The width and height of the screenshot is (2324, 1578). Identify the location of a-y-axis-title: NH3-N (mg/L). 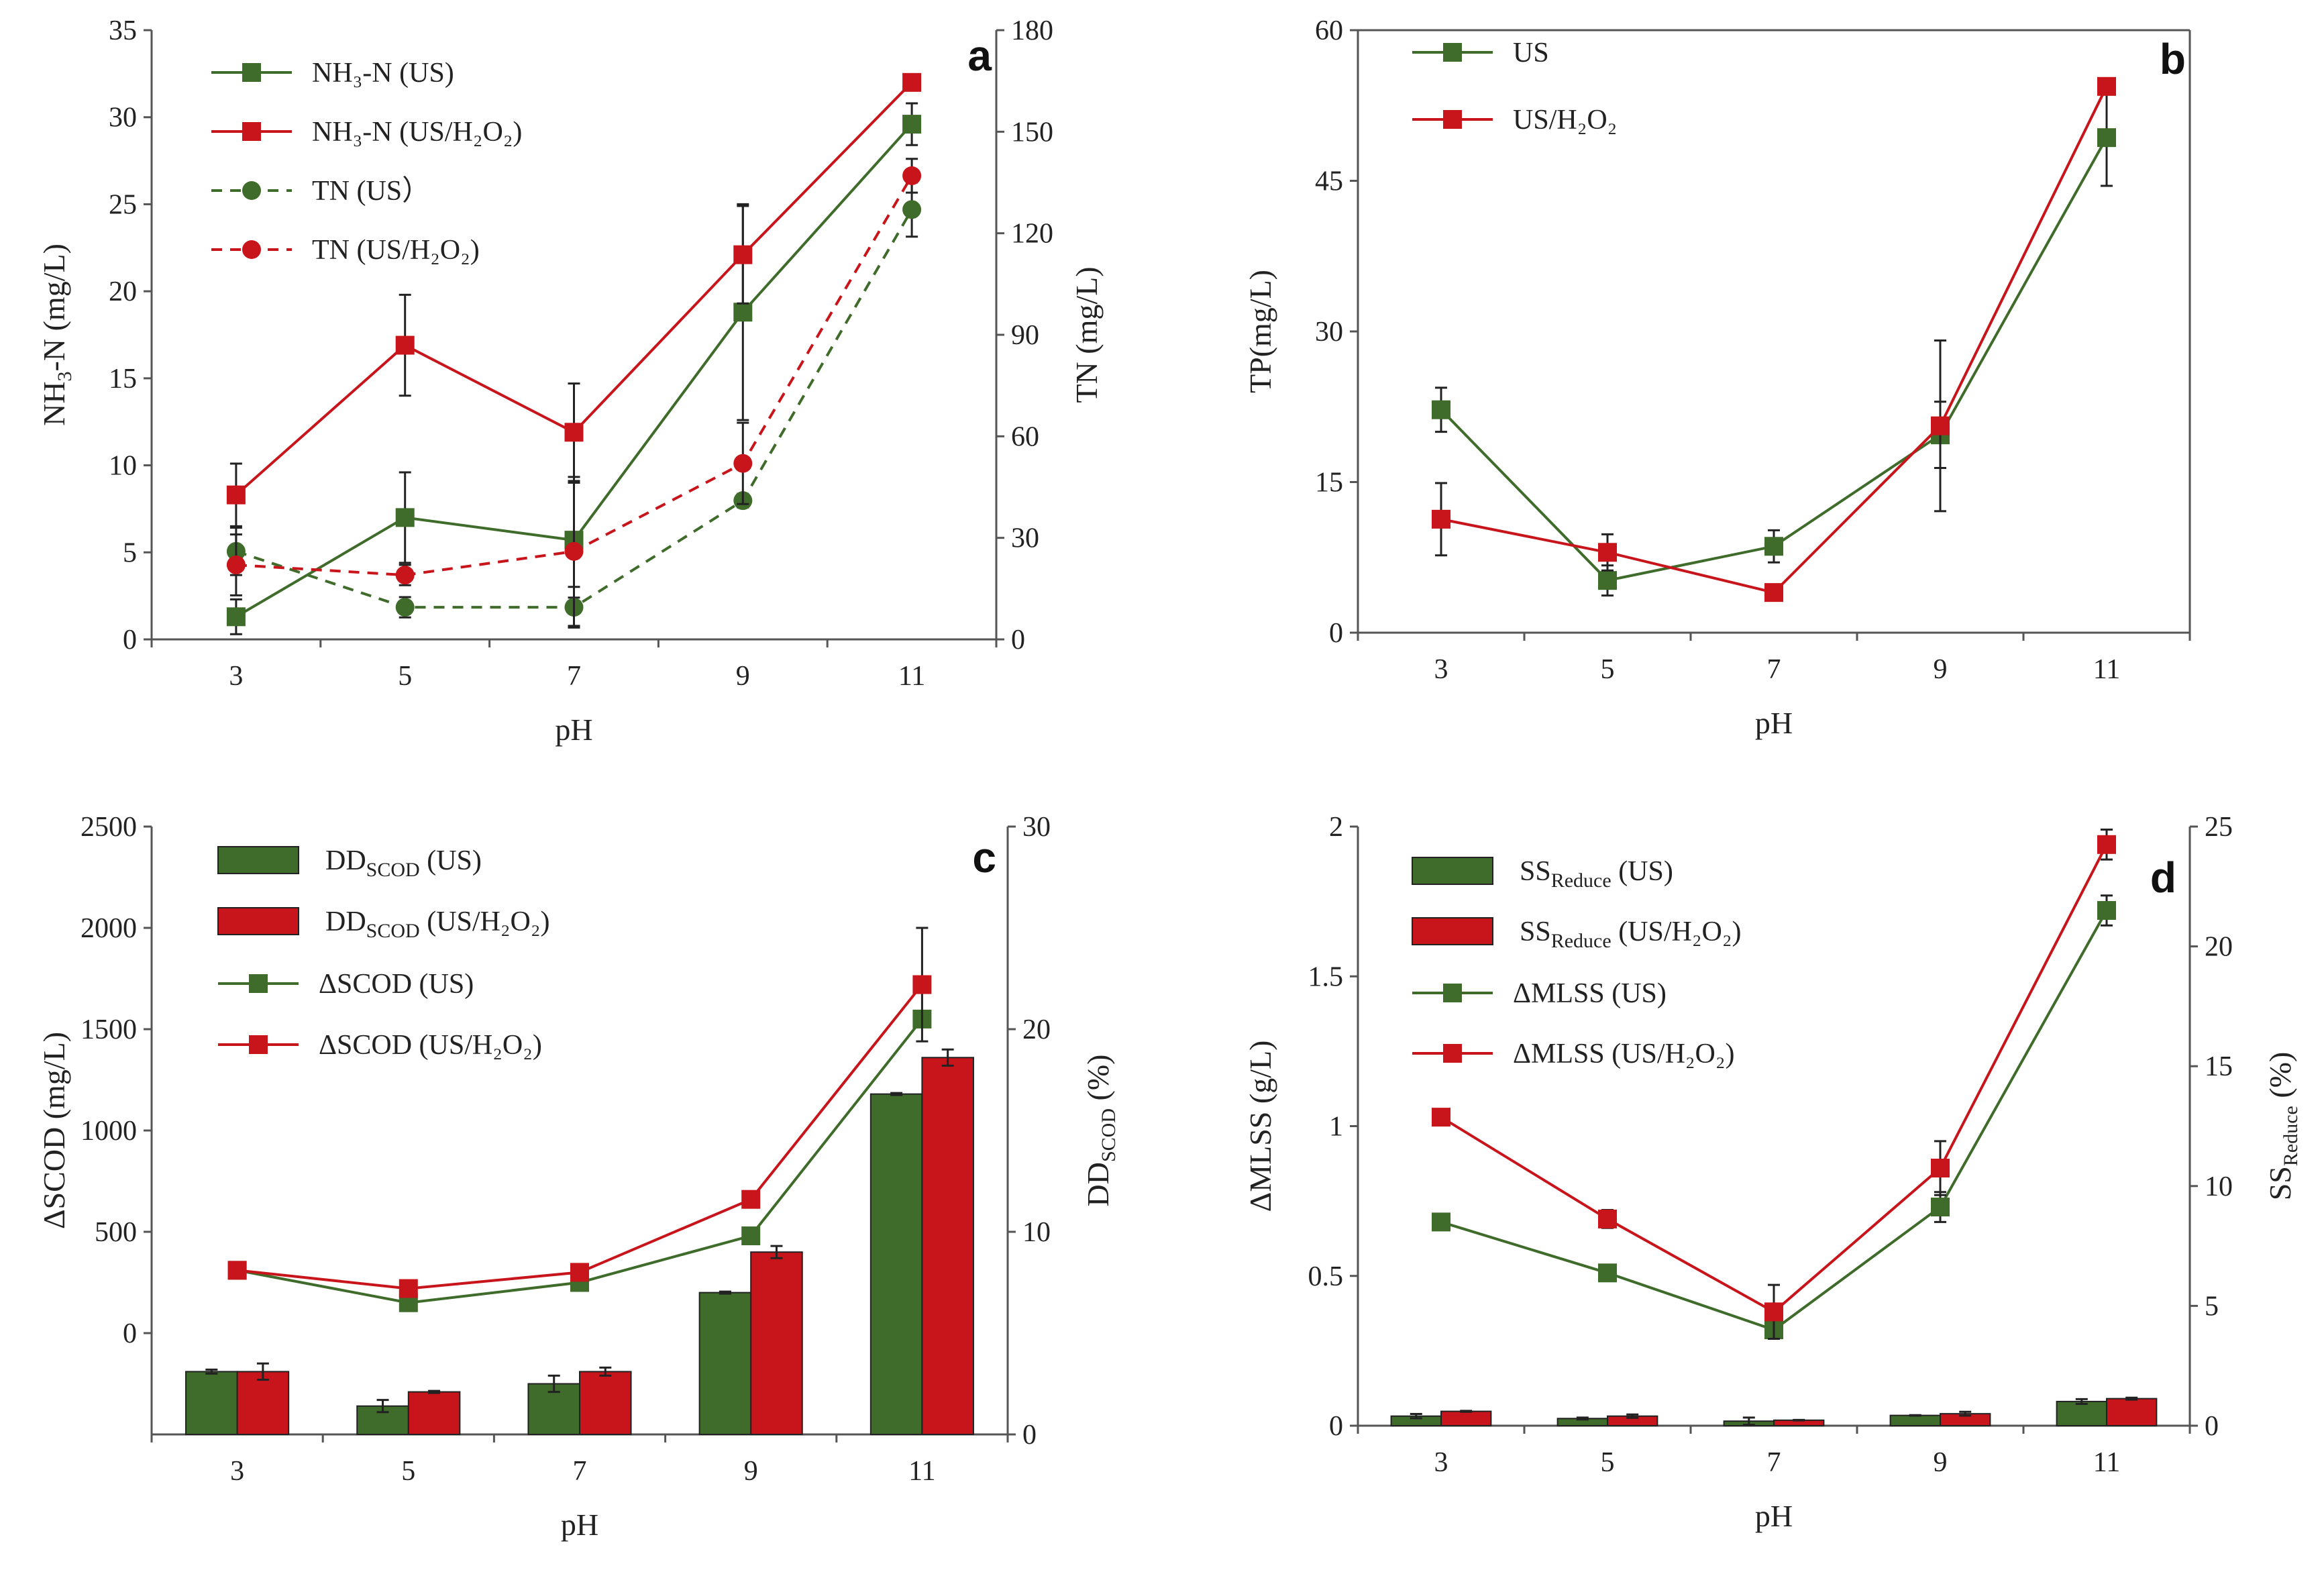
(56, 335).